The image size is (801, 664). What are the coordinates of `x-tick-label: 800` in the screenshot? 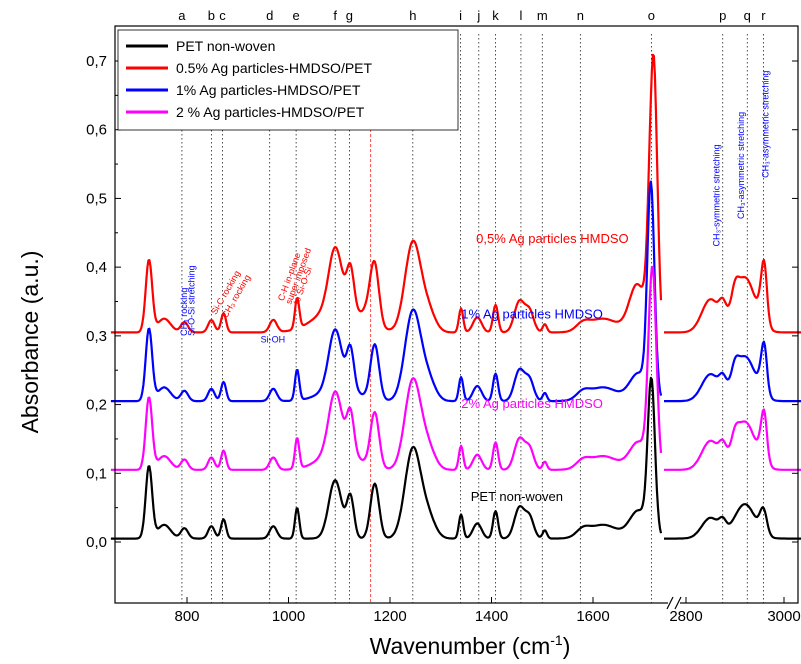 It's located at (186, 616).